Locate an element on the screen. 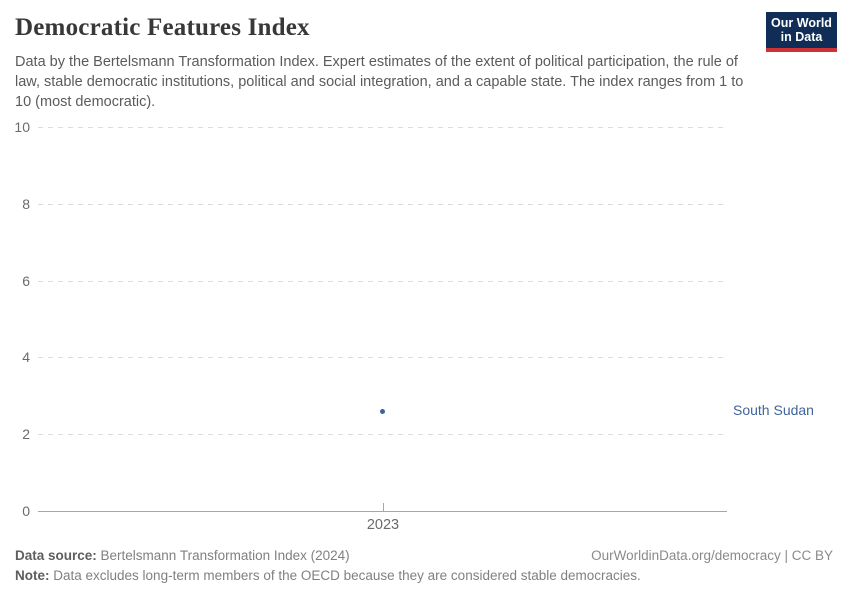 This screenshot has height=600, width=850. entity-label-south-sudan: South Sudan is located at coordinates (773, 410).